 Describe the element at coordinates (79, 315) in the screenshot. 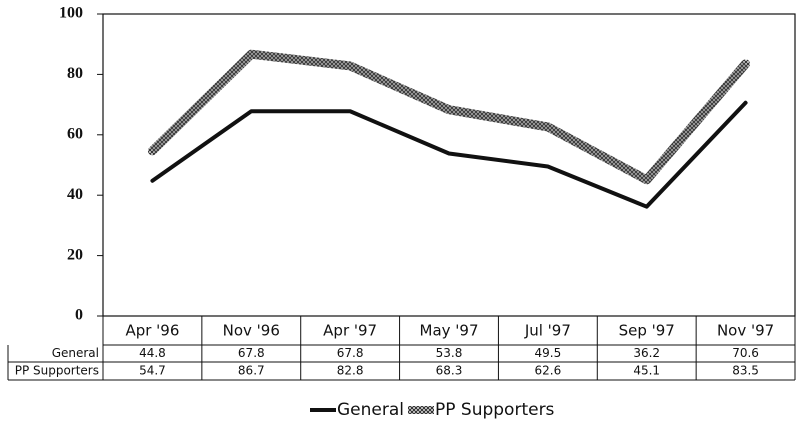

I see `y-tick-label: 0` at that location.